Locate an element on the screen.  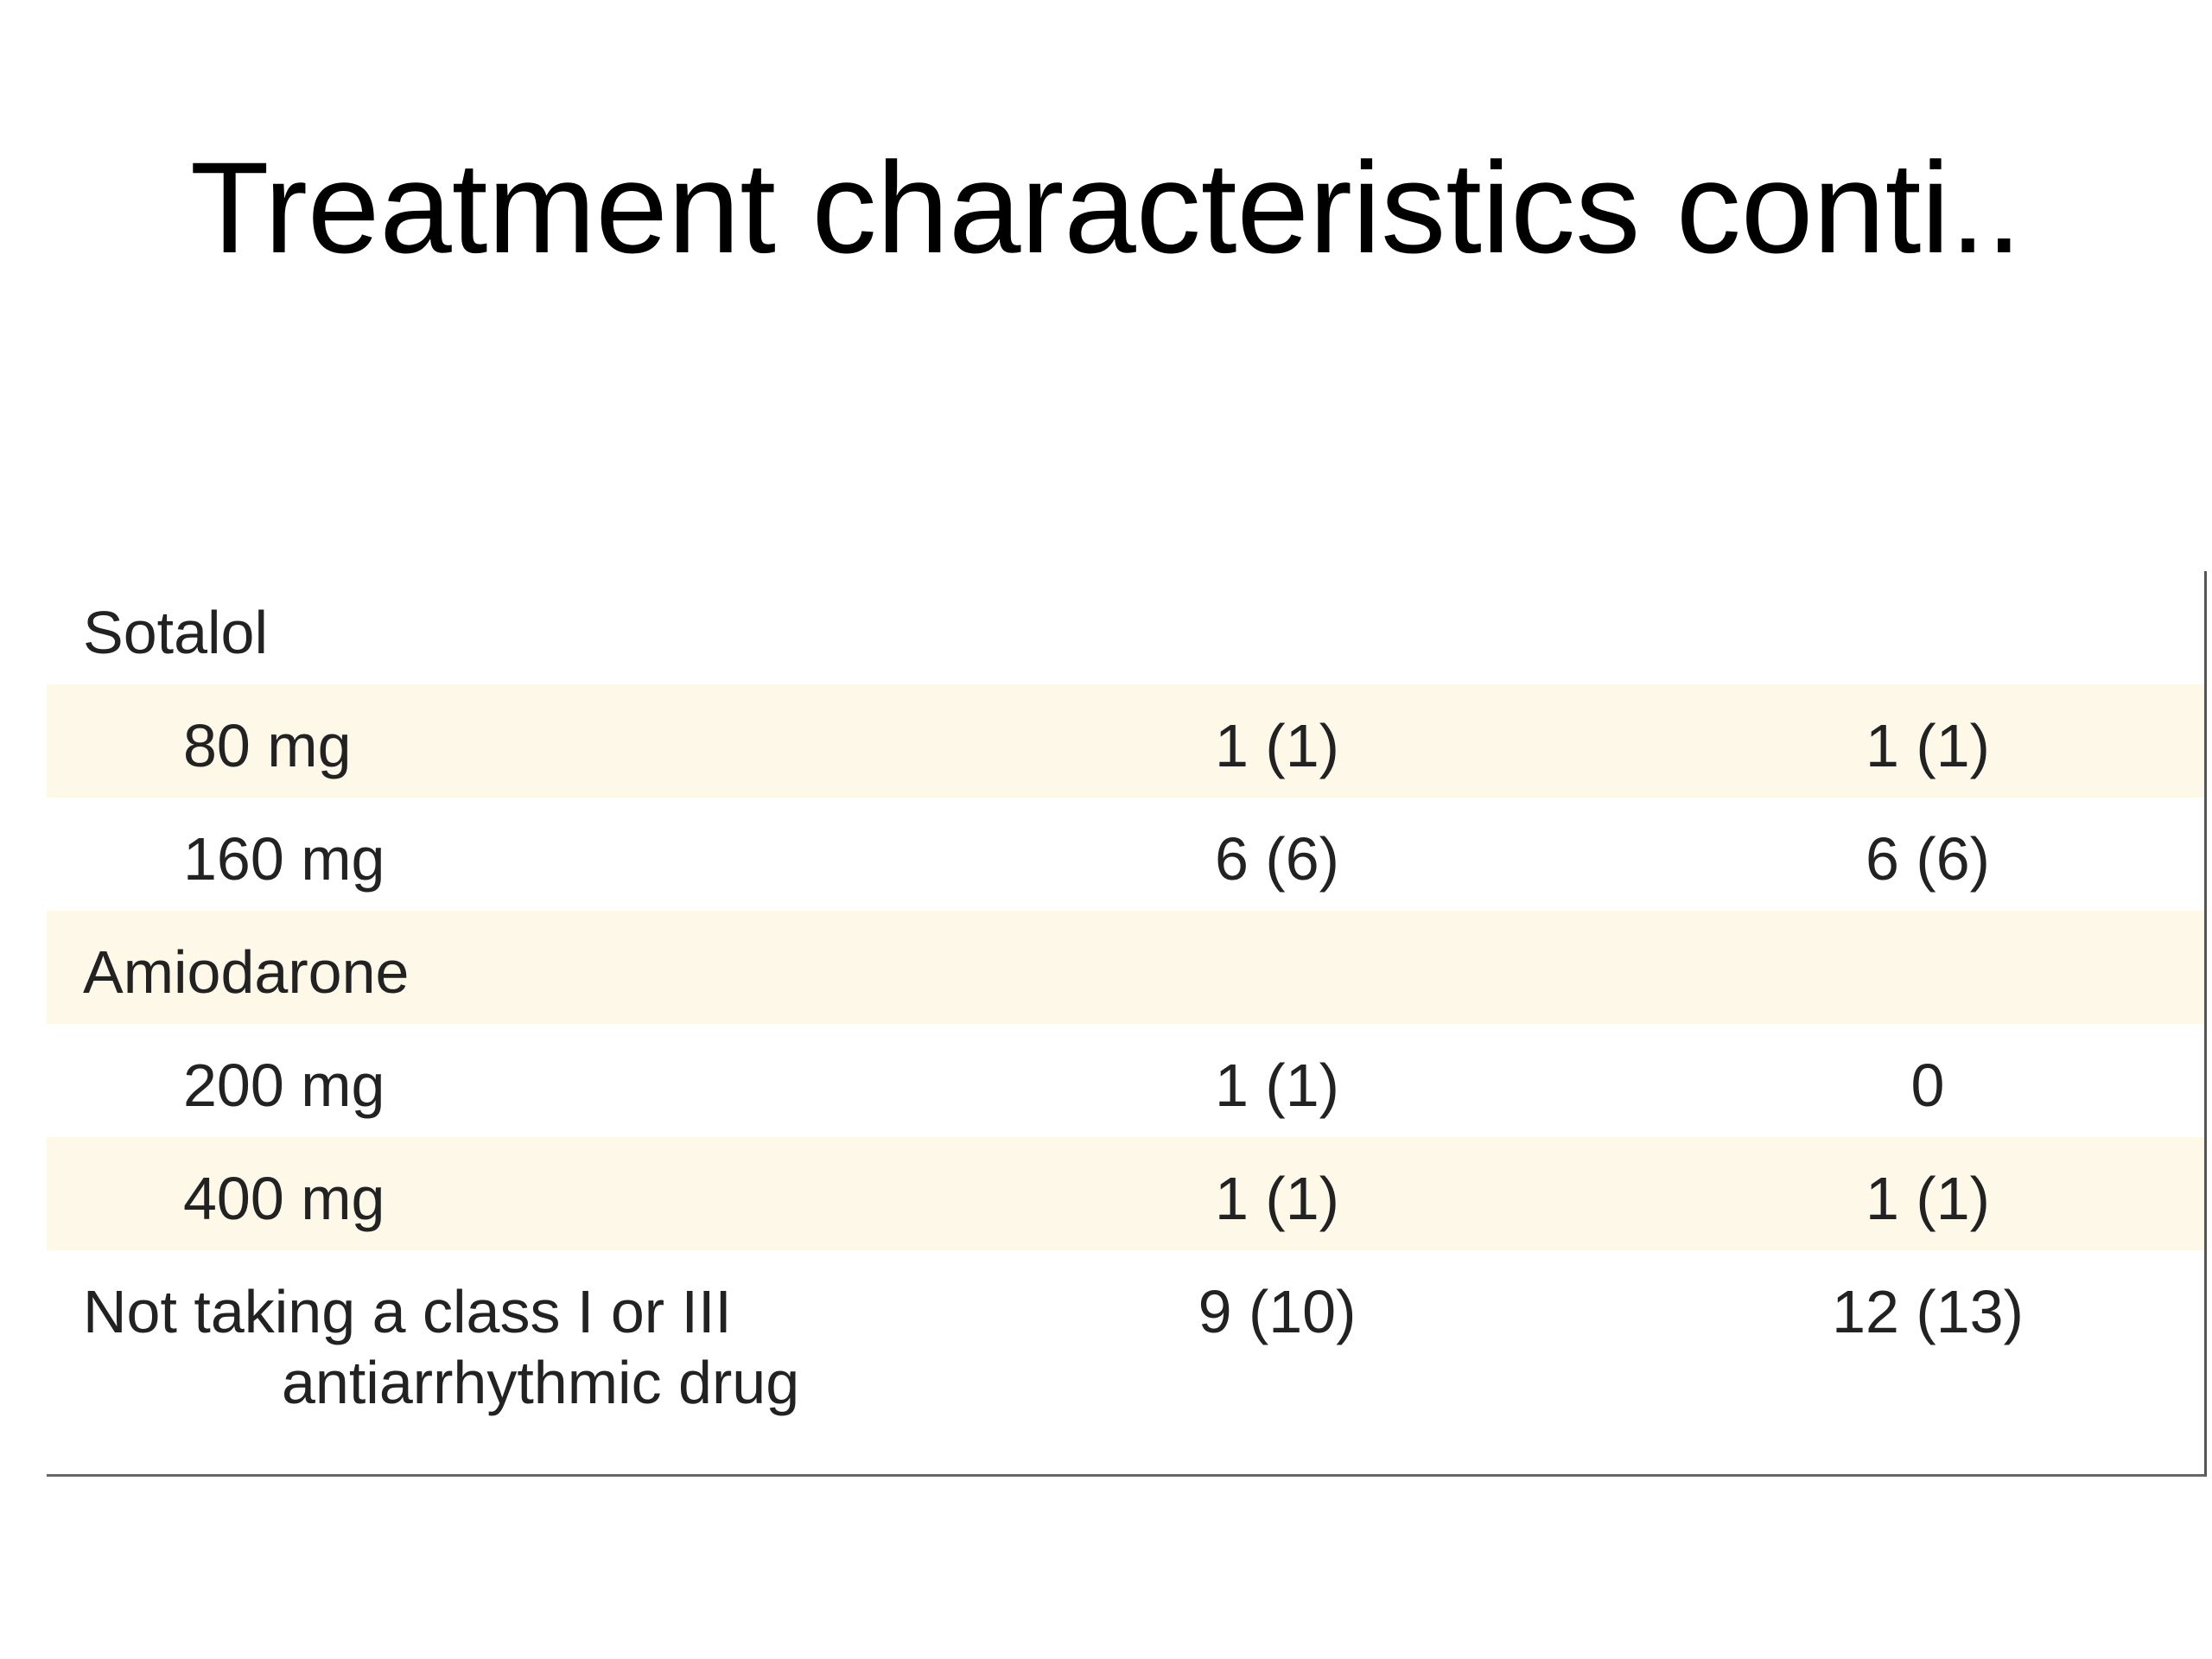
row-label: Not taking a class I or III is located at coordinates (407, 1311).